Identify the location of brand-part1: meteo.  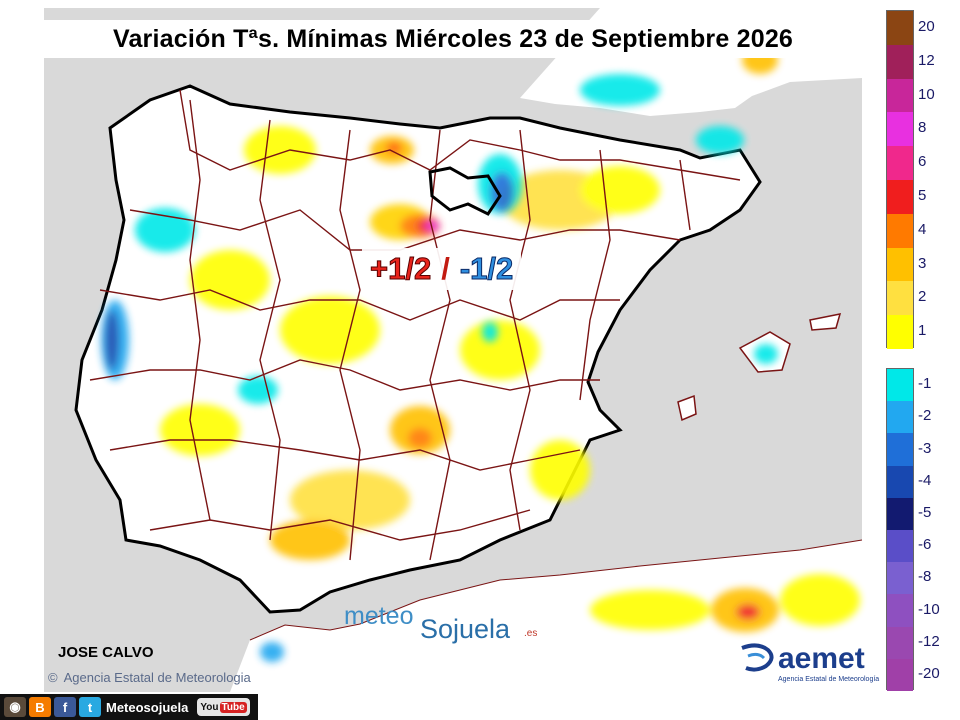
(379, 616).